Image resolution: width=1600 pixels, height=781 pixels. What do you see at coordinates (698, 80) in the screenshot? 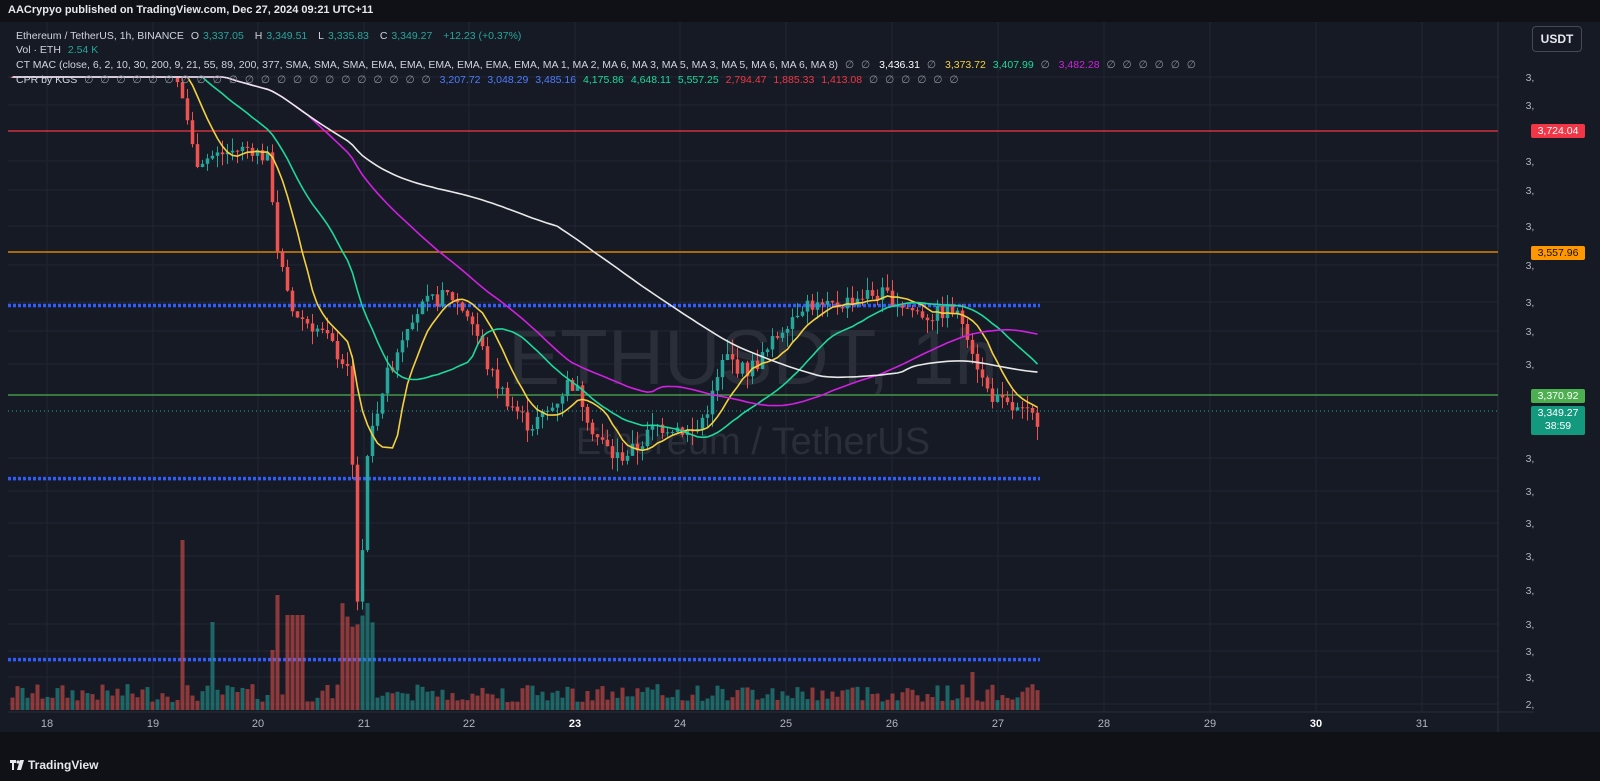
I see `cpr-value: 5,557.25` at bounding box center [698, 80].